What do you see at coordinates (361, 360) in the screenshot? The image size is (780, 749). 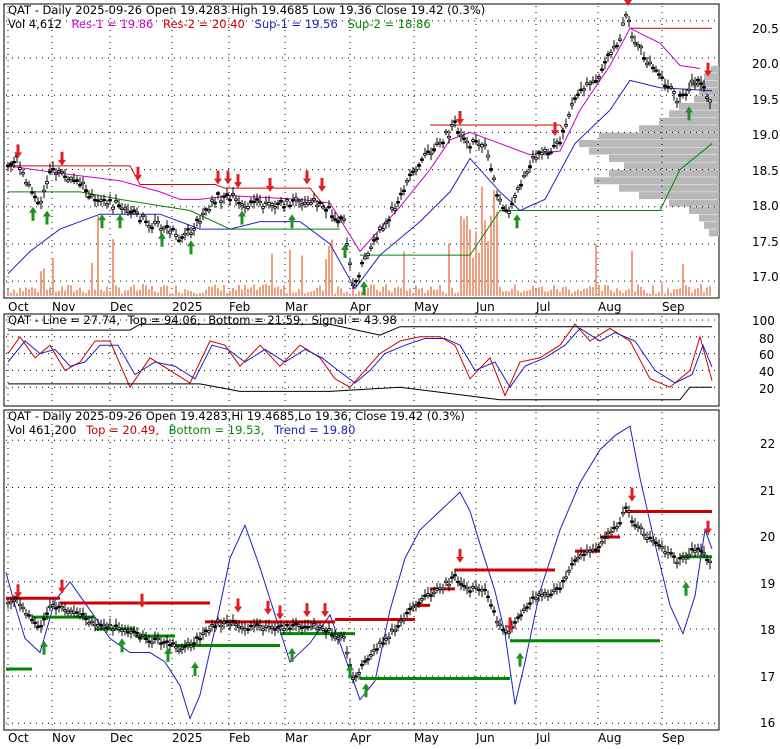 I see `oscillator-panel-frame` at bounding box center [361, 360].